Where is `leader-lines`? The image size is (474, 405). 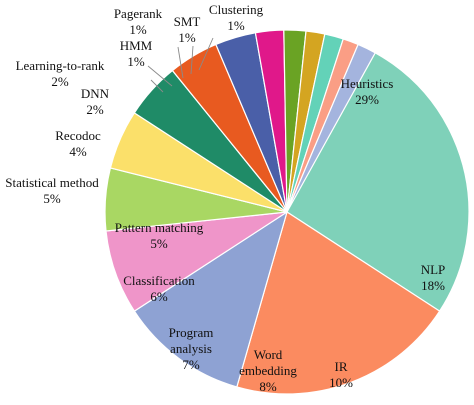
leader-lines is located at coordinates (180, 65).